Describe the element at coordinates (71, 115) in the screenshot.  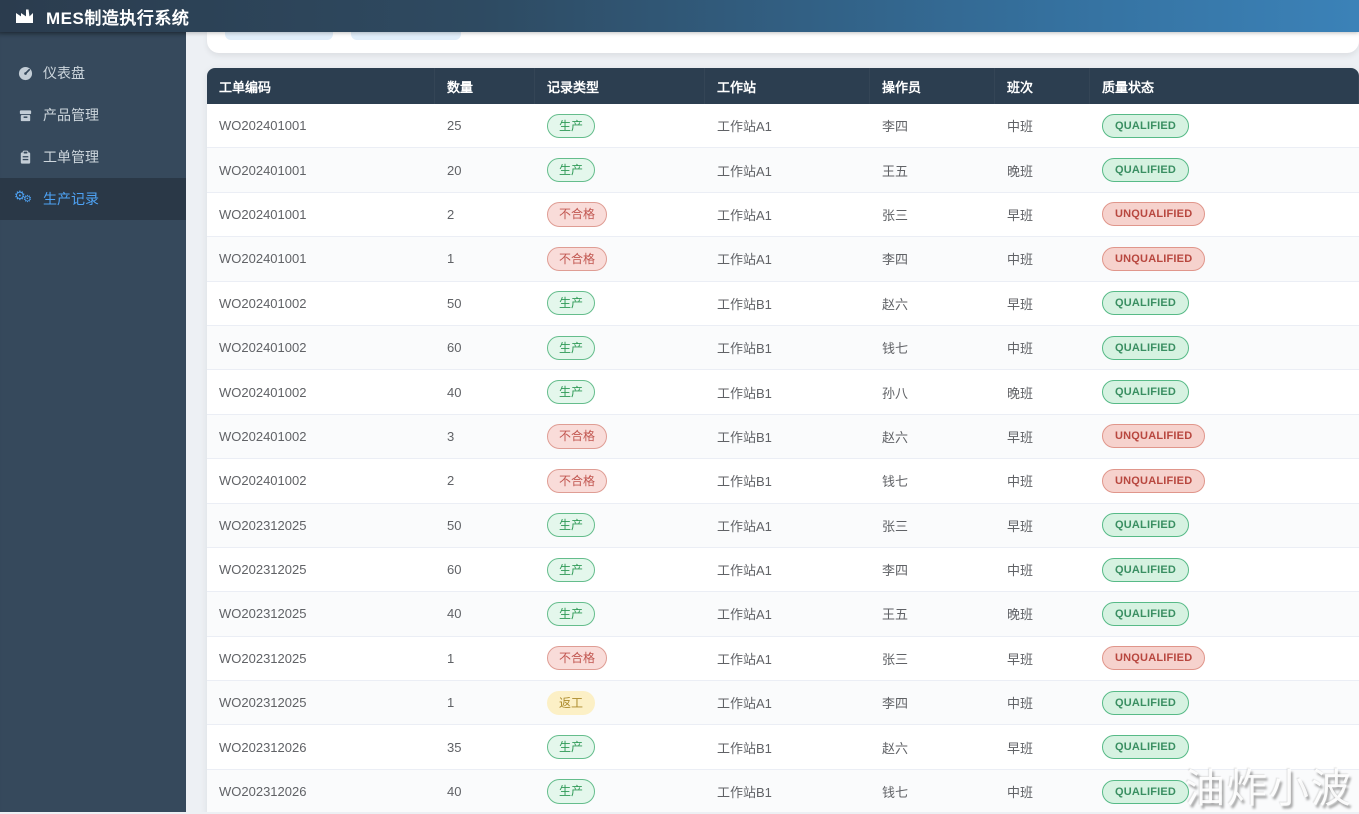
I see `sidebar-item-label: 产品管理` at that location.